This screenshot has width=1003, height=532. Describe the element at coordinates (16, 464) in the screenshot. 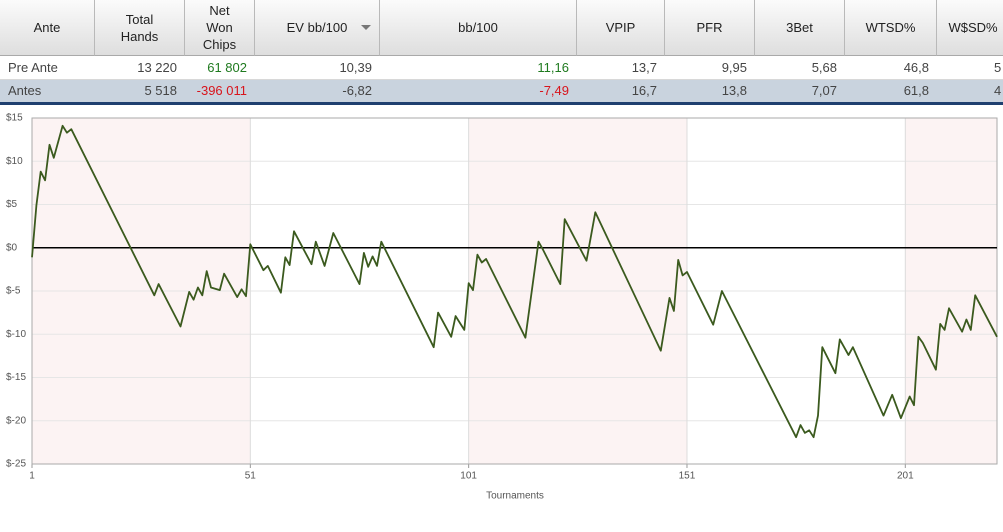

I see `y-tick-label: $-25` at that location.